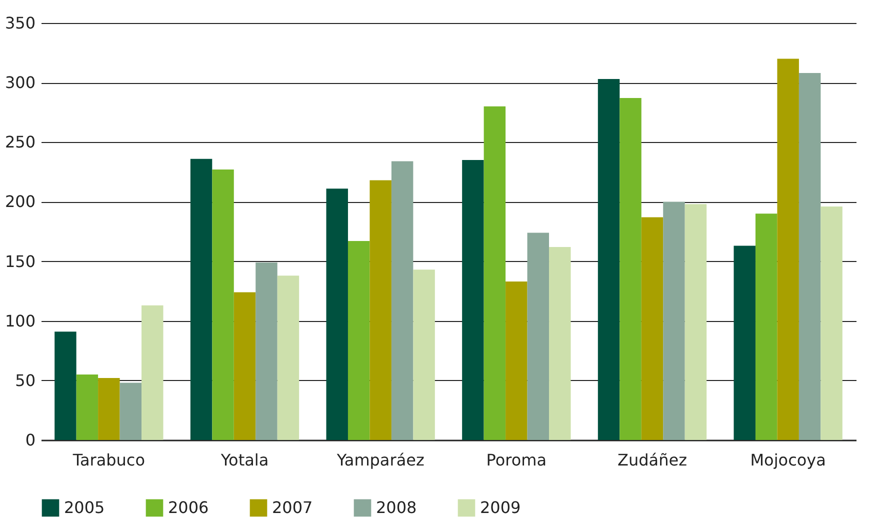 This screenshot has height=530, width=878. What do you see at coordinates (380, 460) in the screenshot?
I see `x-tick-label: Yamparáez` at bounding box center [380, 460].